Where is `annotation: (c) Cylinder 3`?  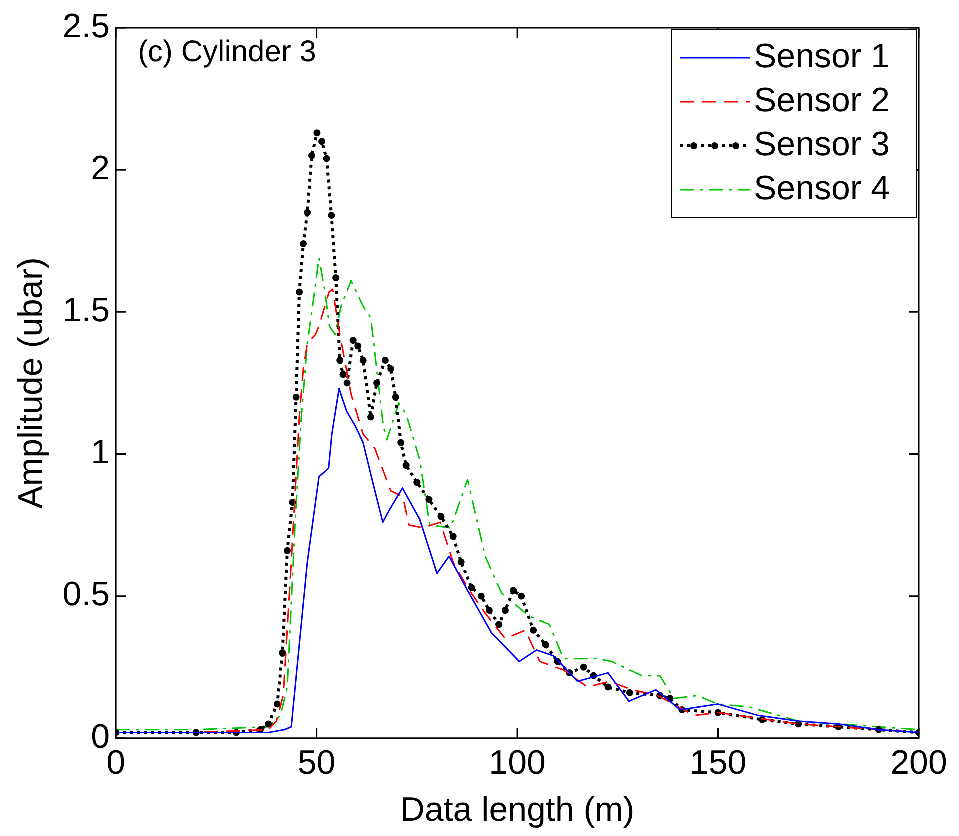
annotation: (c) Cylinder 3 is located at coordinates (227, 51).